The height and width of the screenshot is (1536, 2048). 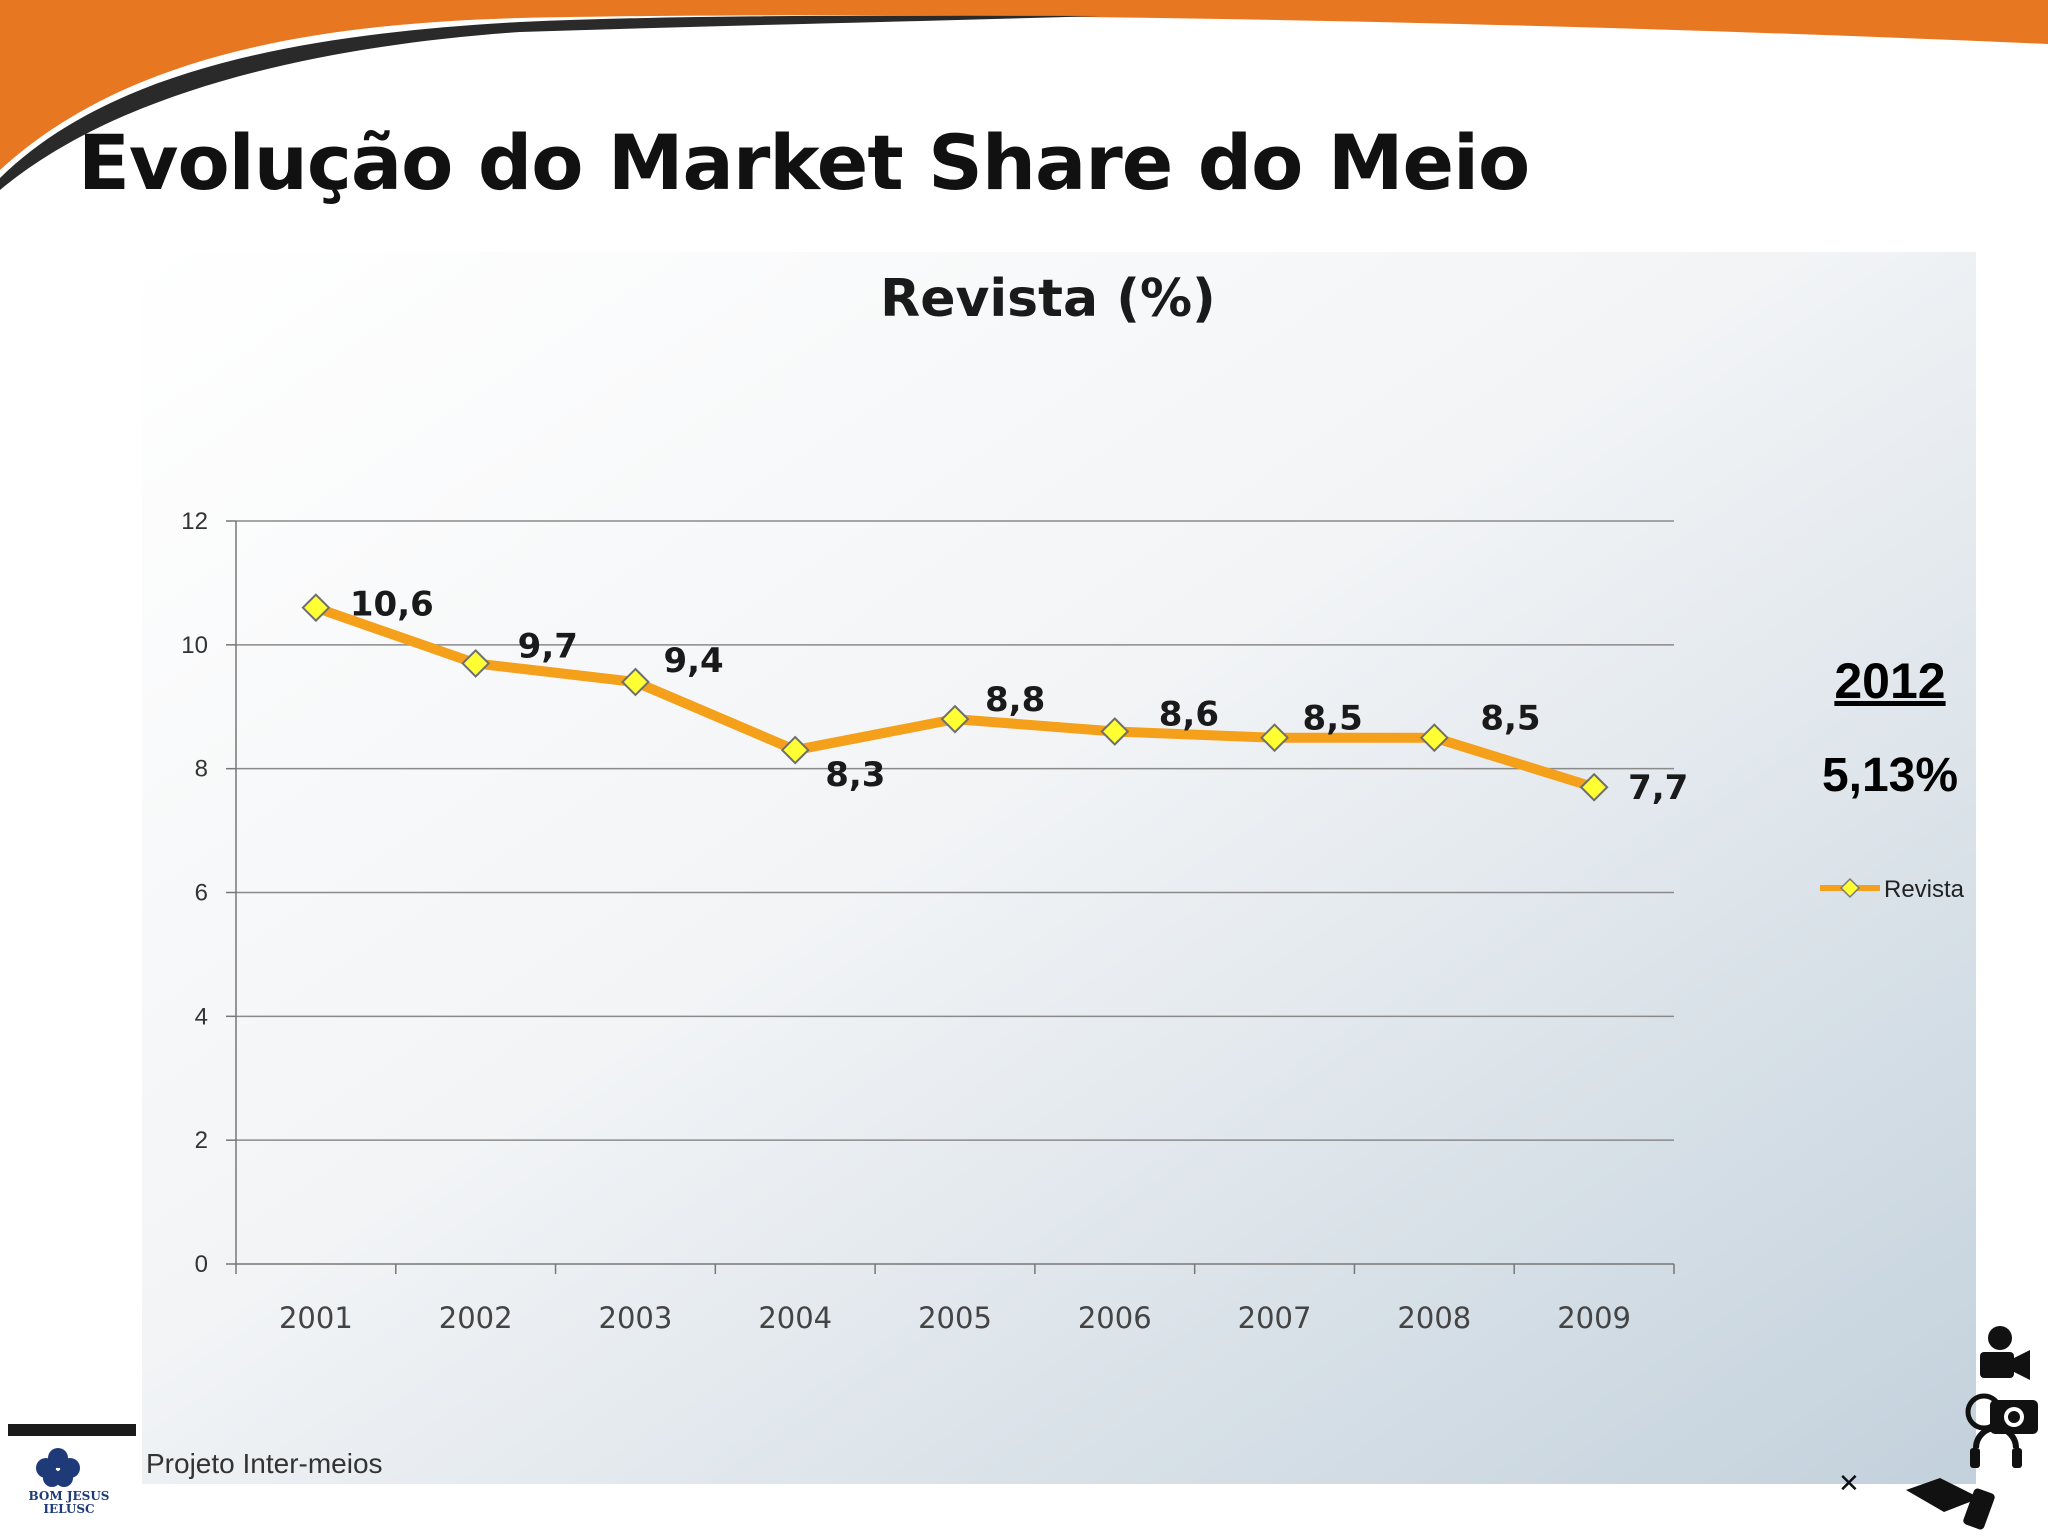 I want to click on x-tick-label-2007: 2007, so click(x=1275, y=1318).